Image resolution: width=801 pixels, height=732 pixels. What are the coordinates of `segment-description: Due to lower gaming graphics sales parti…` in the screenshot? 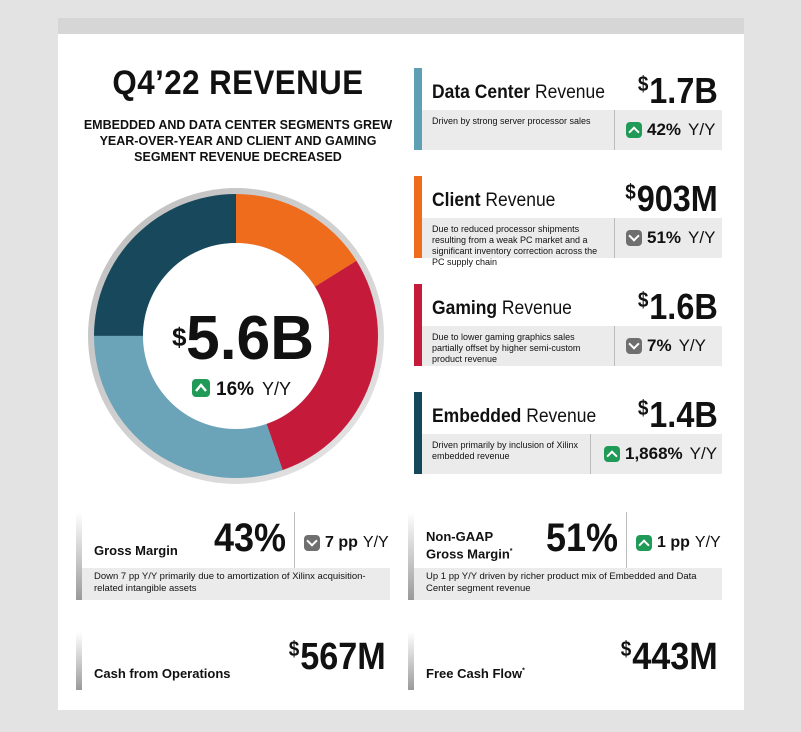 It's located at (506, 348).